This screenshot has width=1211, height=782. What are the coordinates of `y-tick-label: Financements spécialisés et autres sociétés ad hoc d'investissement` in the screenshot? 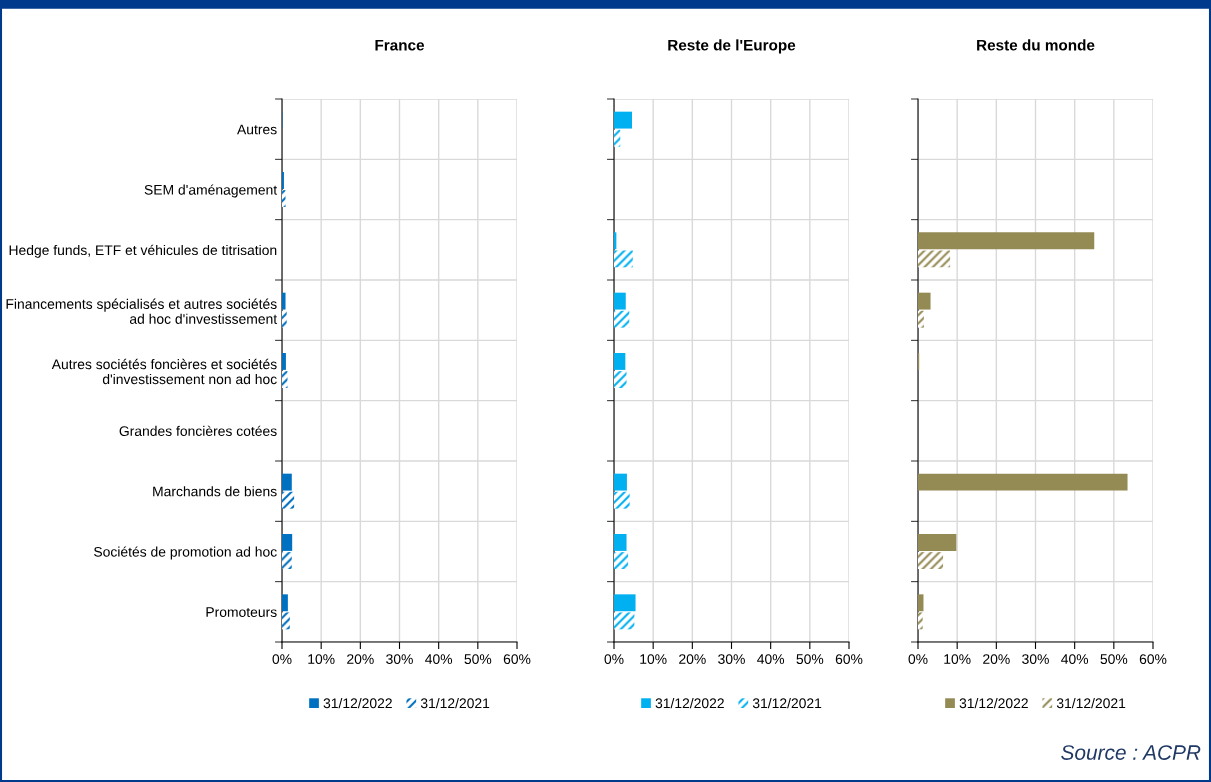 It's located at (142, 311).